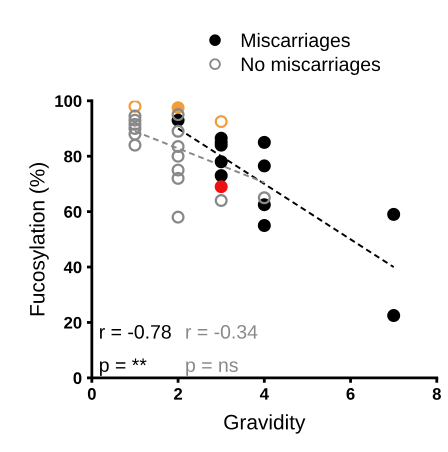 This screenshot has width=448, height=452. I want to click on x-tick-label: 2, so click(178, 394).